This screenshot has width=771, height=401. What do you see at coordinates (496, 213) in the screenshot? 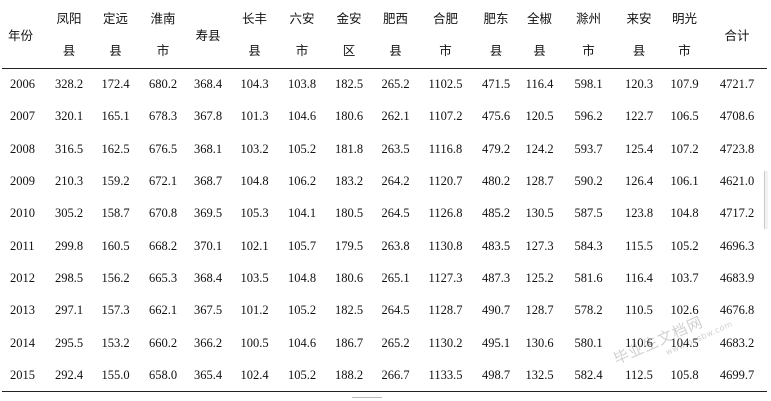
I see `value-cell: 485.2` at bounding box center [496, 213].